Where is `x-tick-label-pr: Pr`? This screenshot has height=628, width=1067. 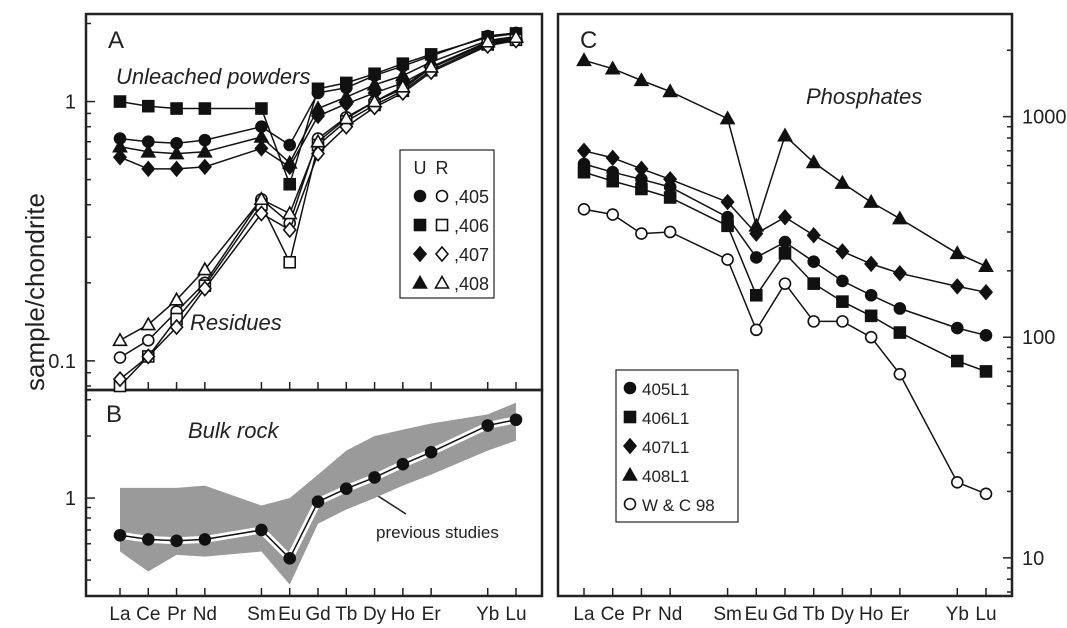
x-tick-label-pr: Pr is located at coordinates (177, 614).